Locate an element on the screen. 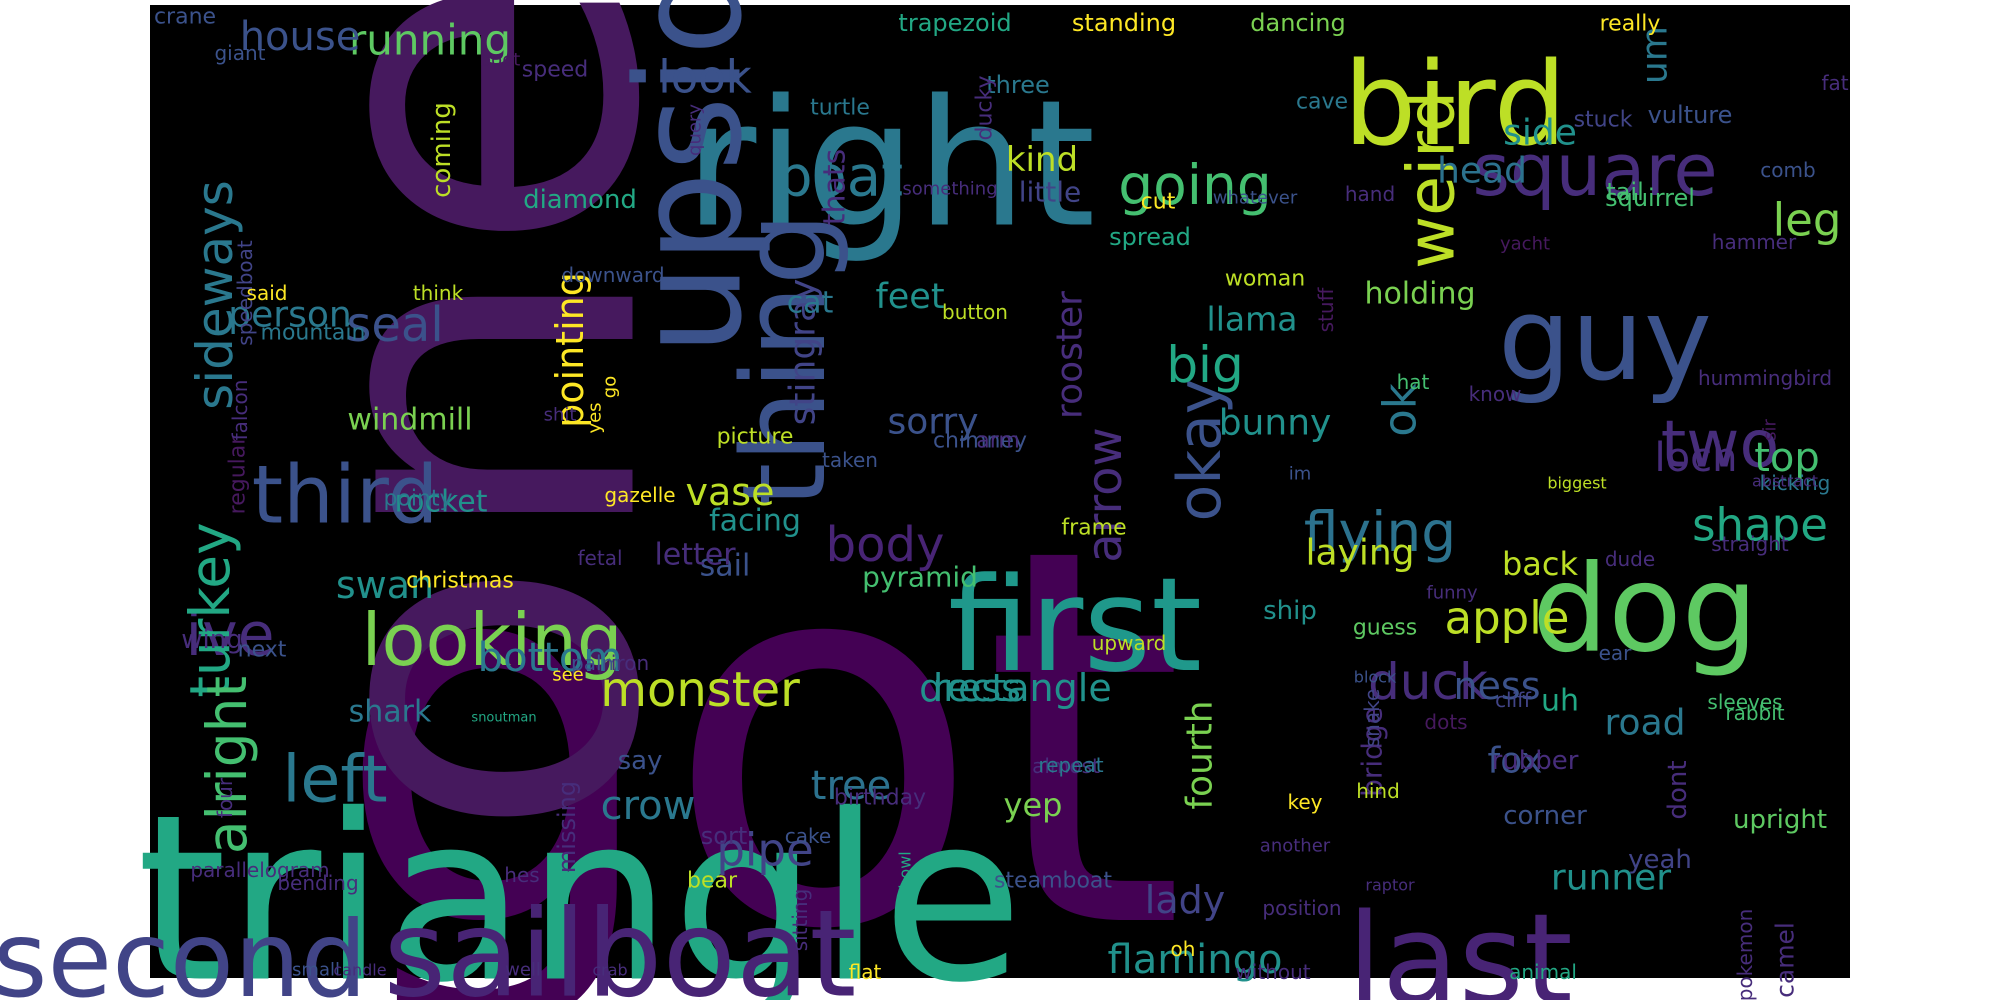 The width and height of the screenshot is (2000, 1000). word-ship: ship is located at coordinates (1290, 611).